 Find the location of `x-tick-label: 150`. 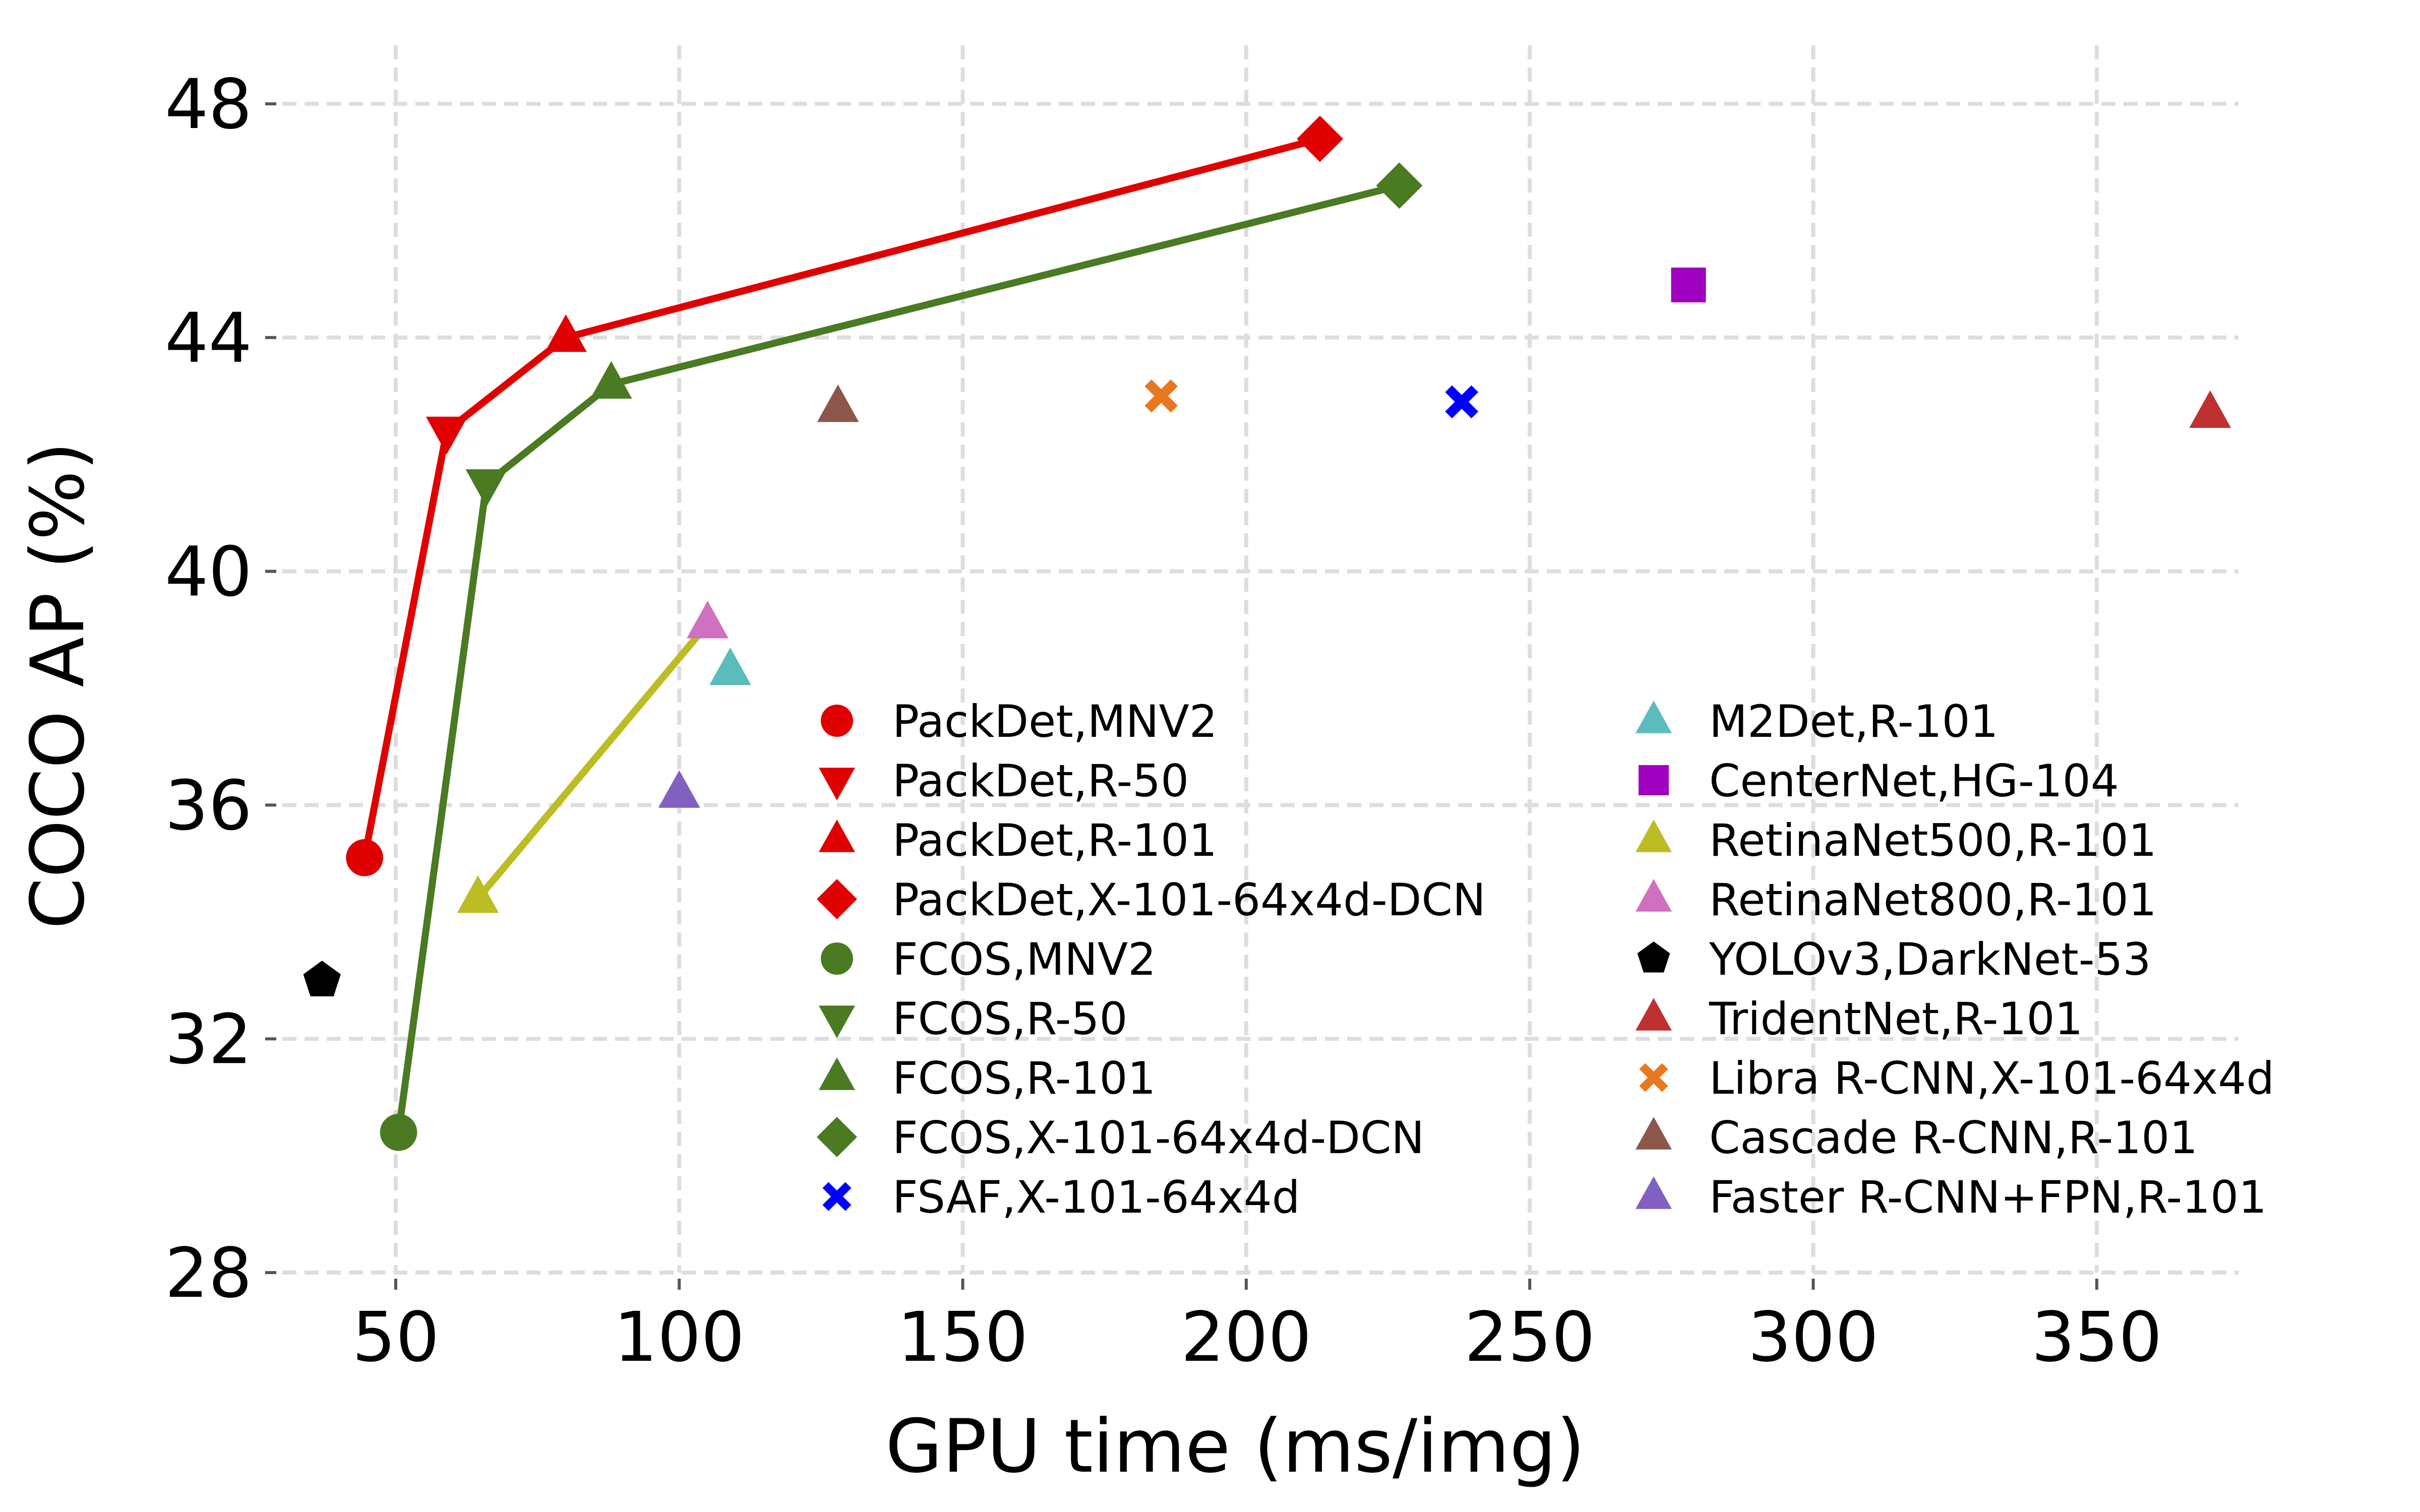

x-tick-label: 150 is located at coordinates (962, 1337).